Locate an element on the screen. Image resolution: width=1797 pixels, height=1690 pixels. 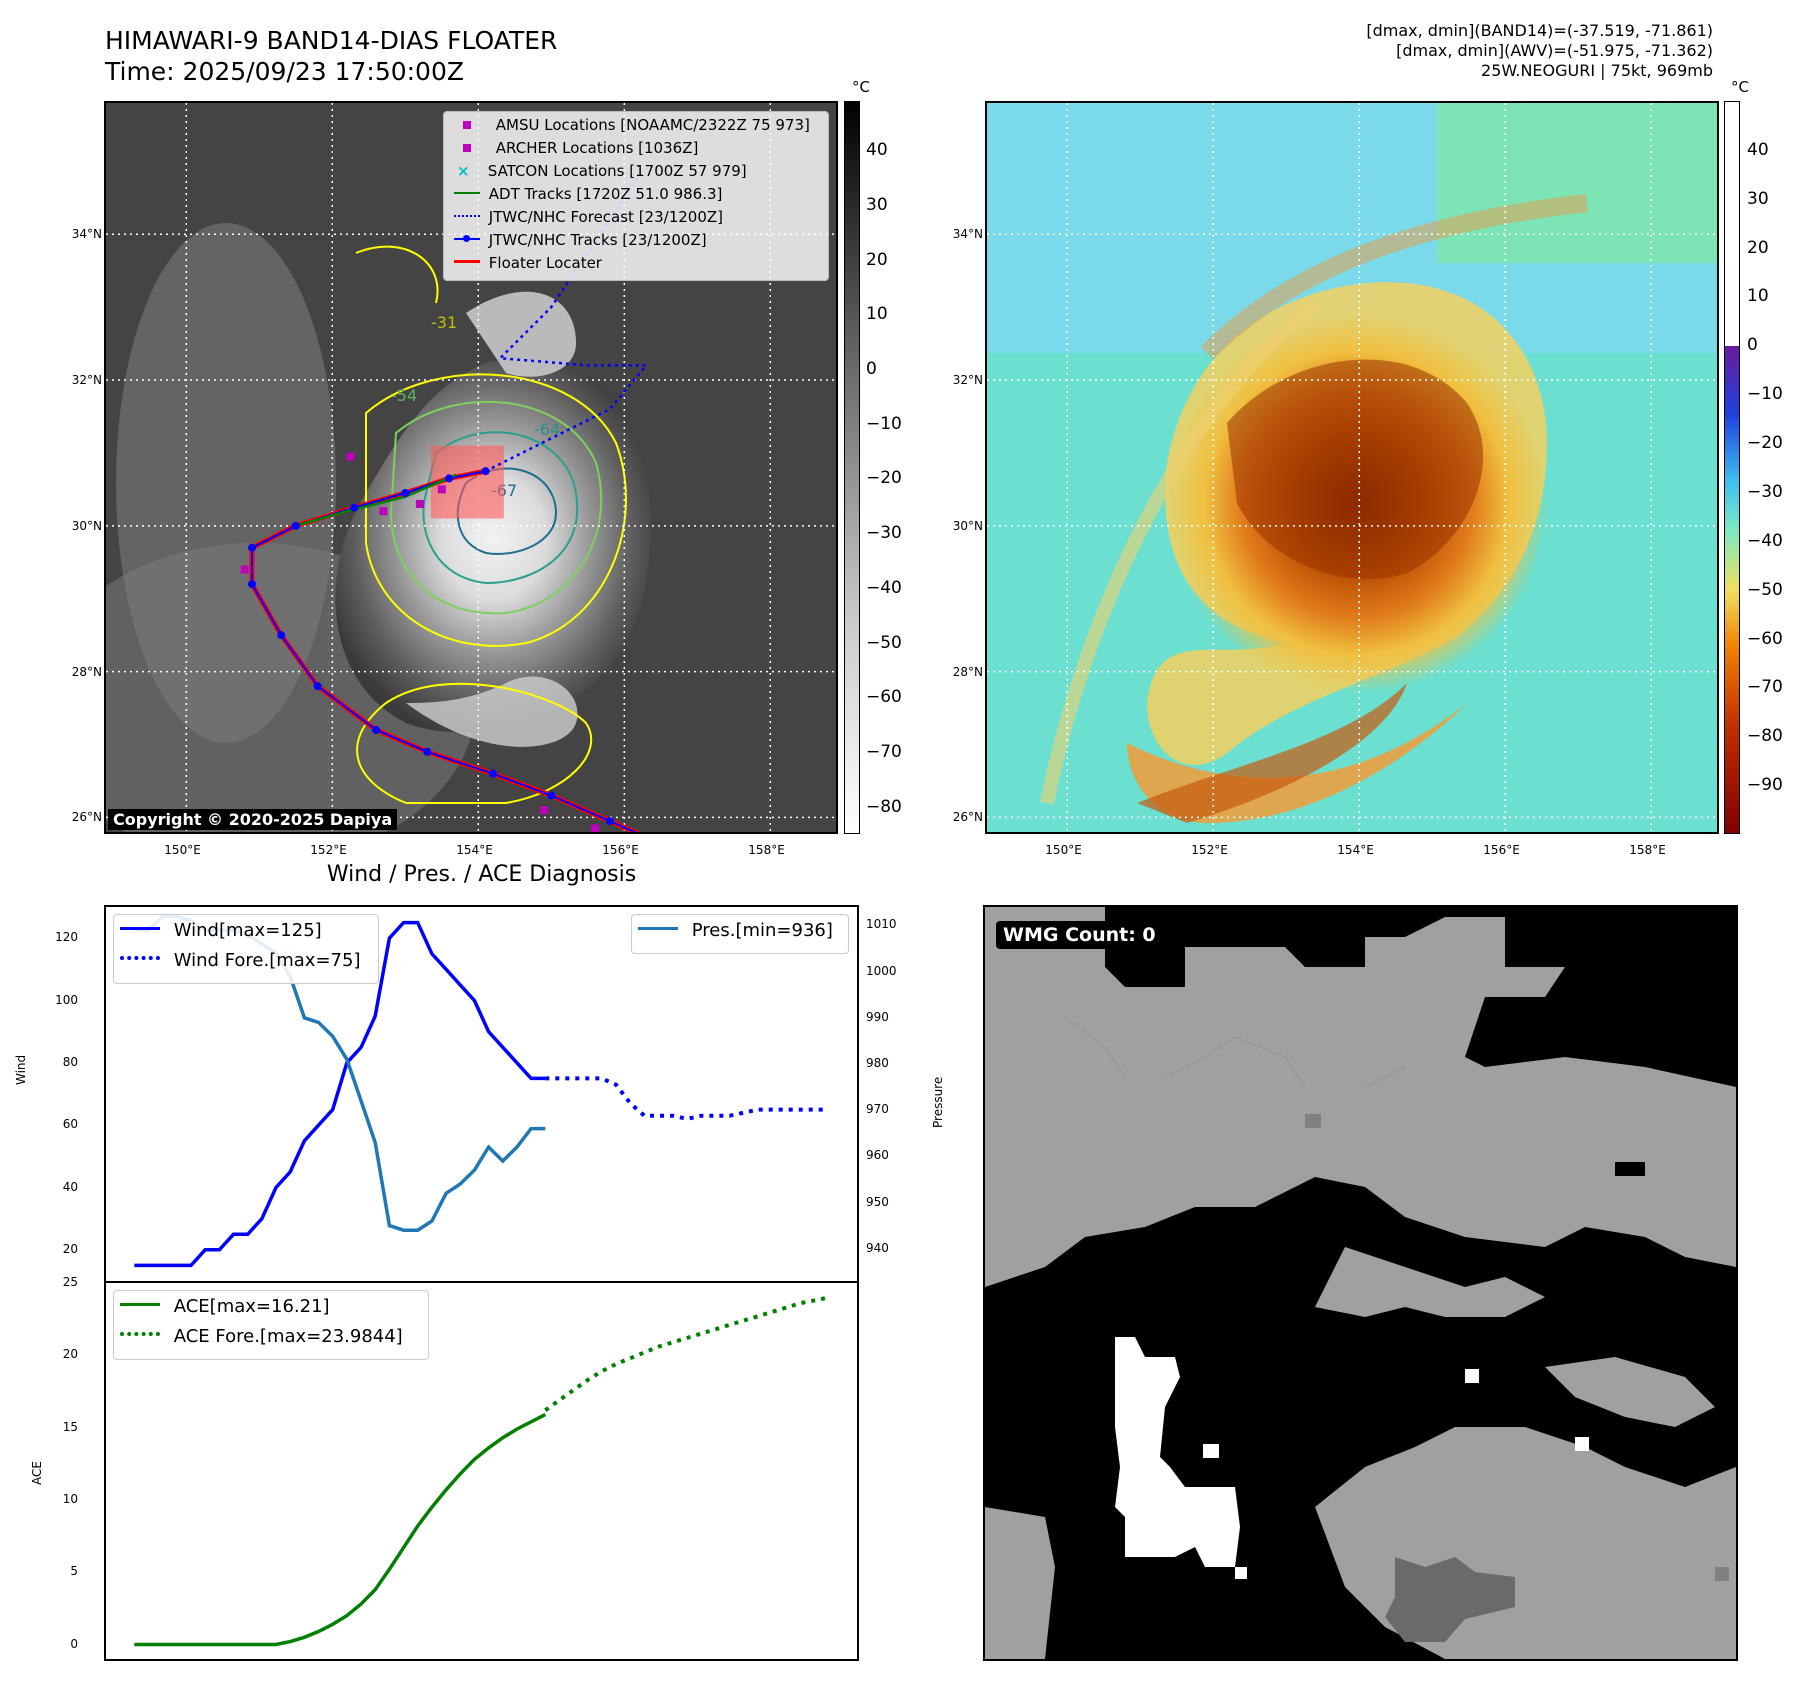
lat-tick-label: 26°N is located at coordinates (967, 817).